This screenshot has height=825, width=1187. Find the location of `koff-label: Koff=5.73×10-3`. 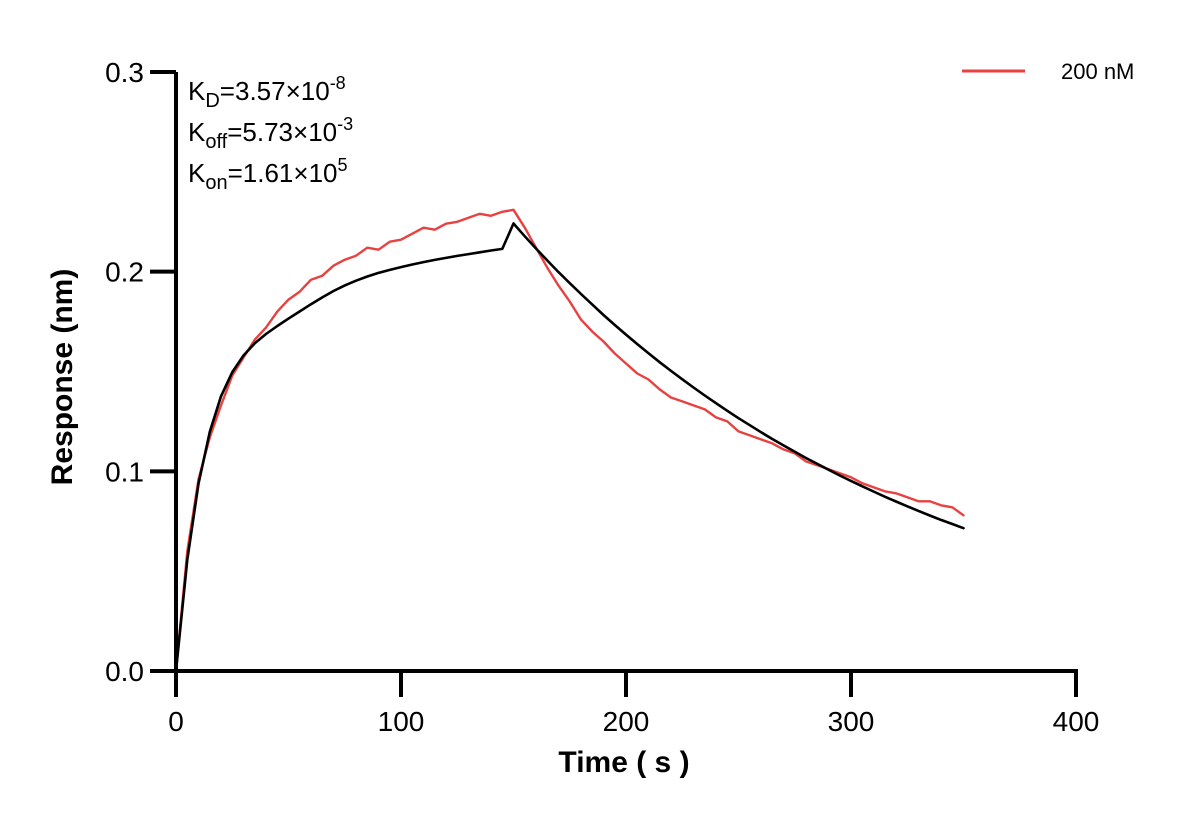

koff-label: Koff=5.73×10-3 is located at coordinates (270, 133).